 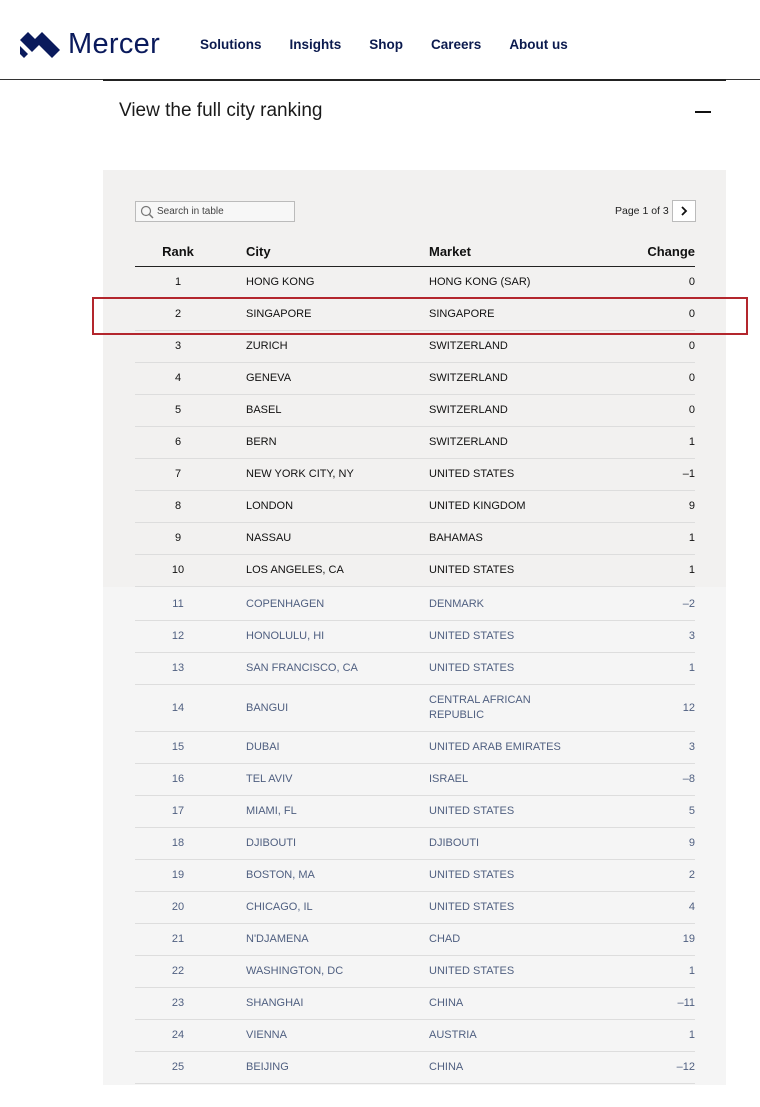 What do you see at coordinates (456, 538) in the screenshot?
I see `market: BAHAMAS` at bounding box center [456, 538].